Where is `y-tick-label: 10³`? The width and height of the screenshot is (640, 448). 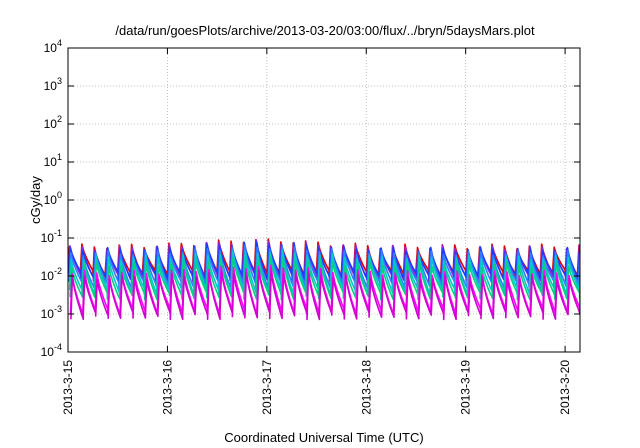
y-tick-label: 10³ is located at coordinates (53, 84).